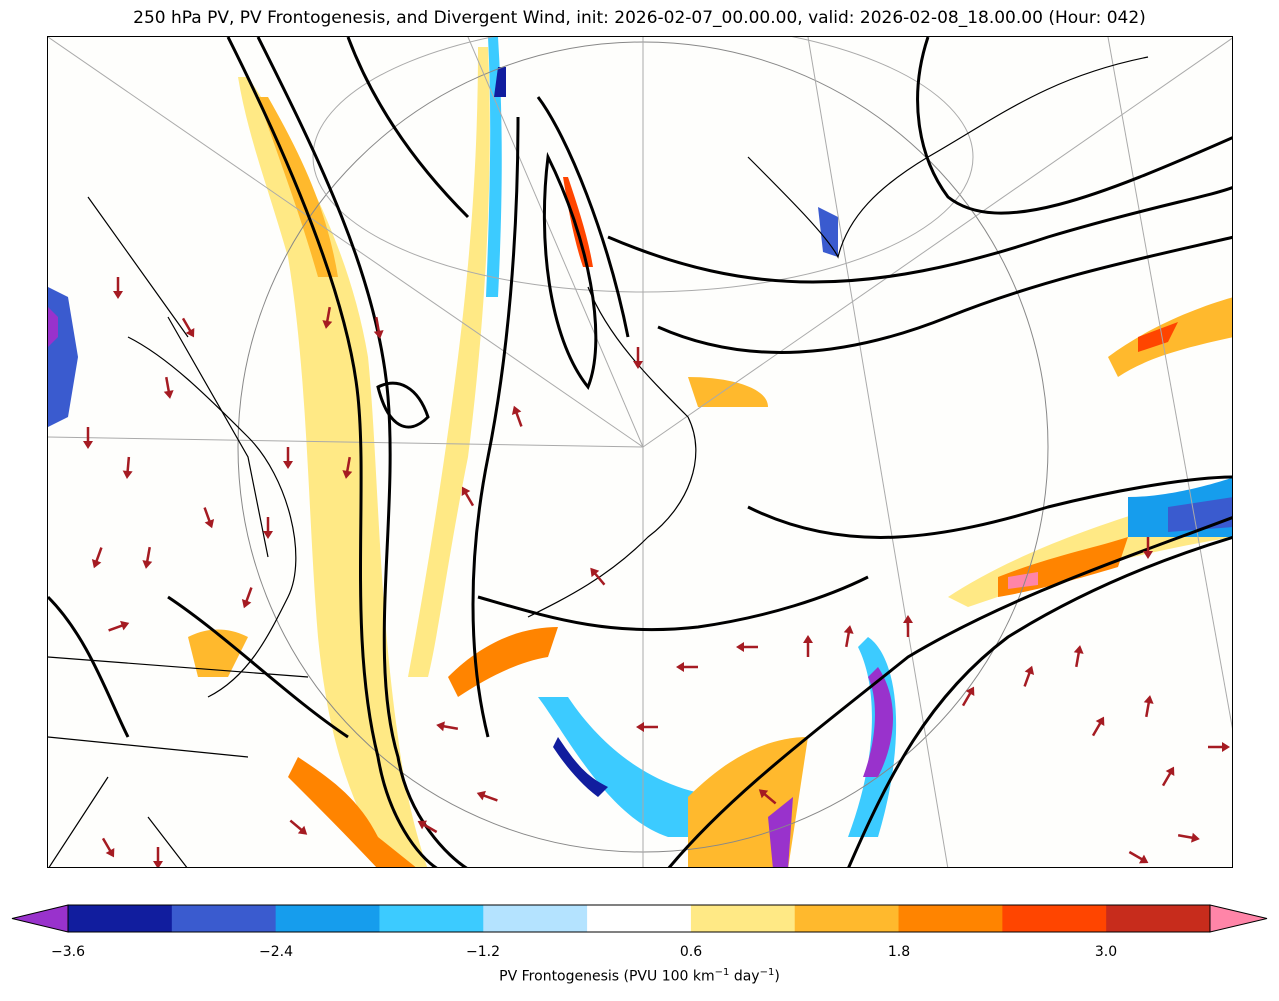 This screenshot has height=1001, width=1279. I want to click on colorbar-tick: −1.2, so click(483, 952).